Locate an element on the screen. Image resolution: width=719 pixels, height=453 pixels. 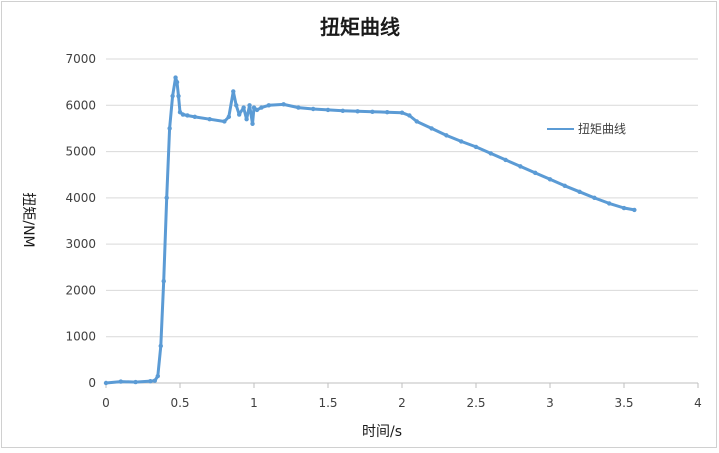
x-tick-label: 0 is located at coordinates (106, 403).